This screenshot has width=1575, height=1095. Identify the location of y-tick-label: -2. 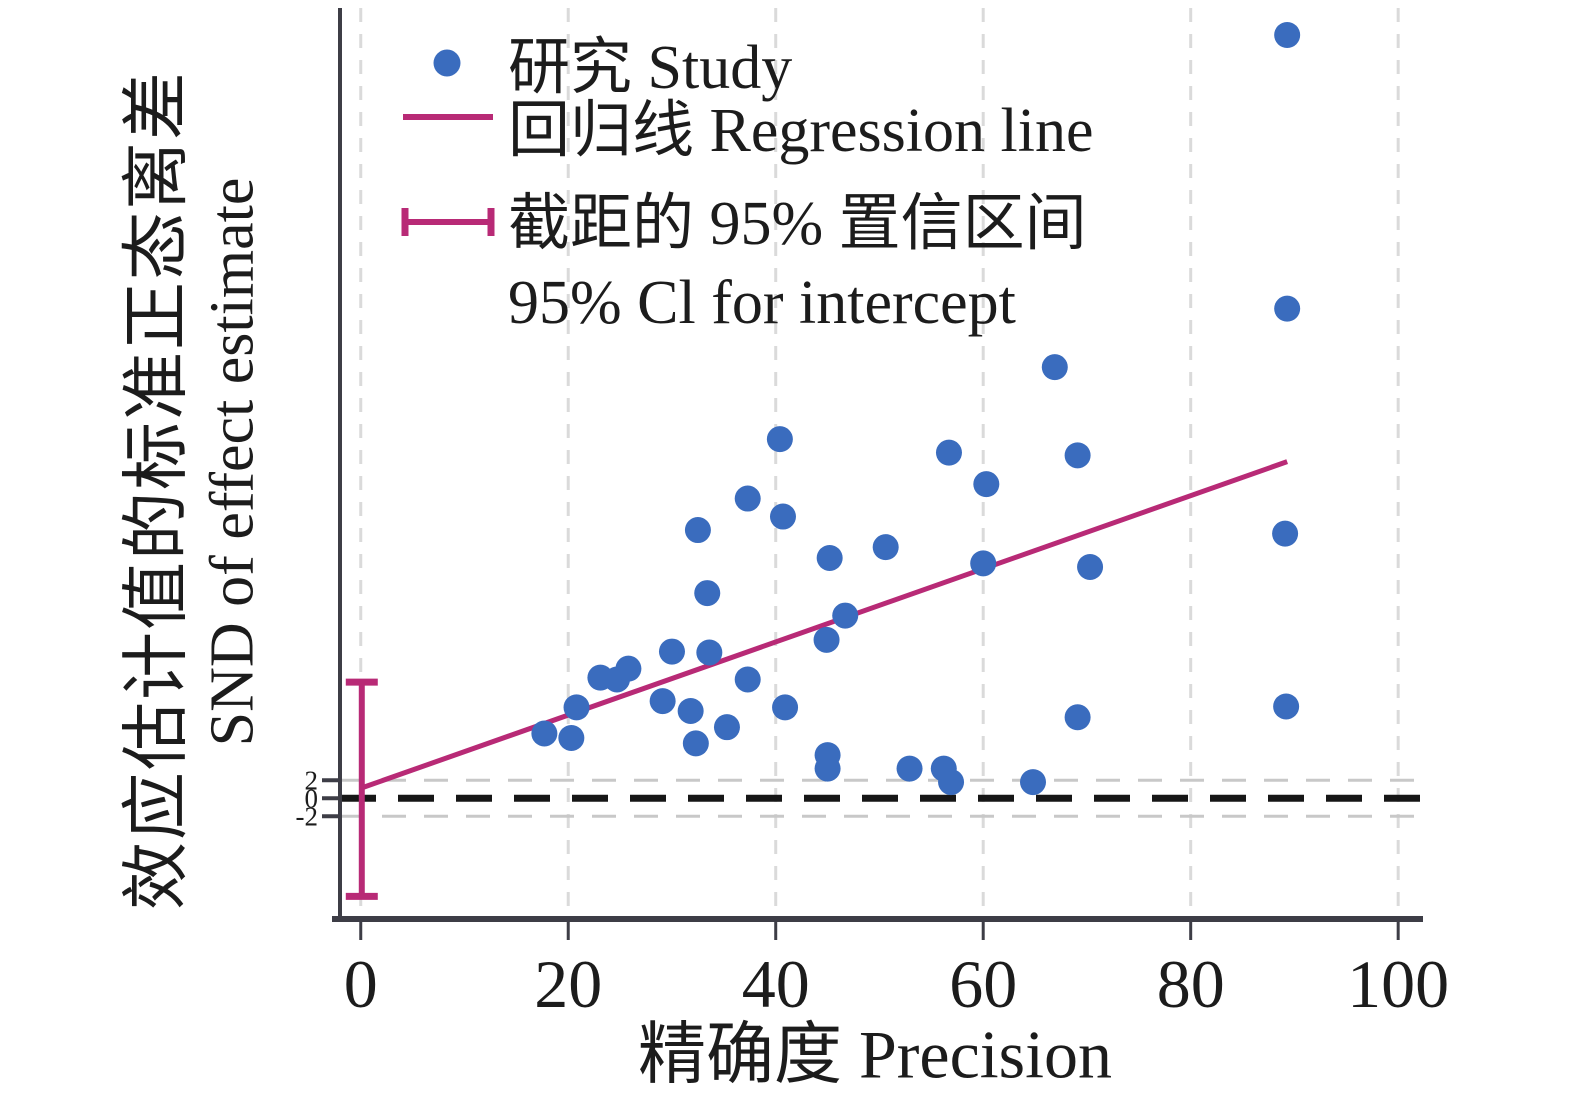
(307, 816).